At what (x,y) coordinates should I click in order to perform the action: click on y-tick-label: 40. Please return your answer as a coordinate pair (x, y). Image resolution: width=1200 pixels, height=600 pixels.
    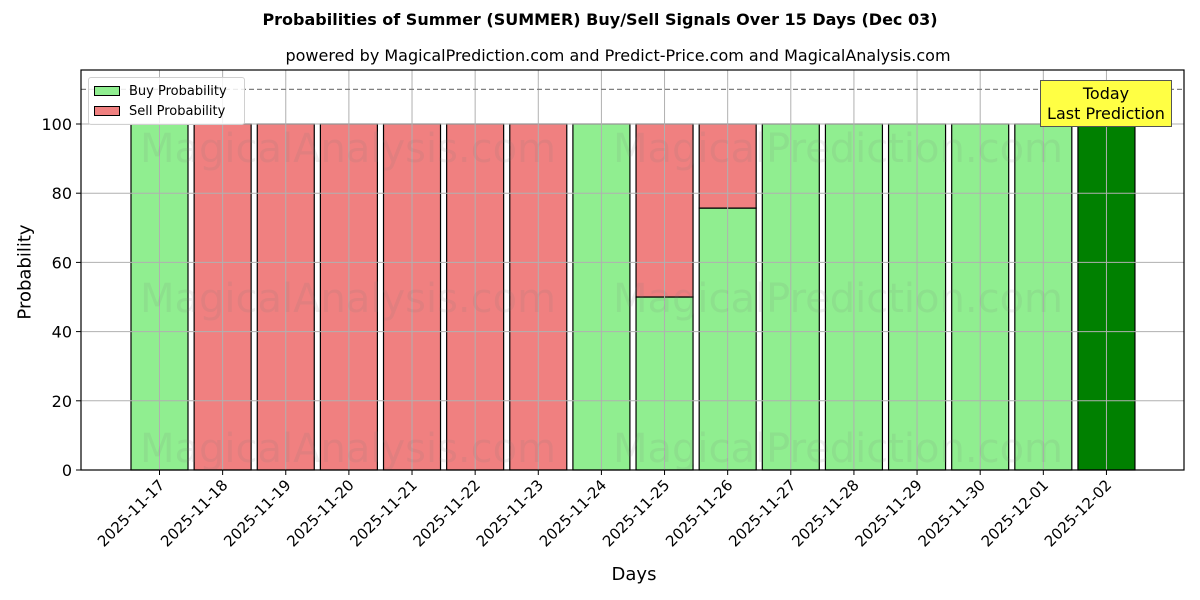
    Looking at the image, I should click on (62, 332).